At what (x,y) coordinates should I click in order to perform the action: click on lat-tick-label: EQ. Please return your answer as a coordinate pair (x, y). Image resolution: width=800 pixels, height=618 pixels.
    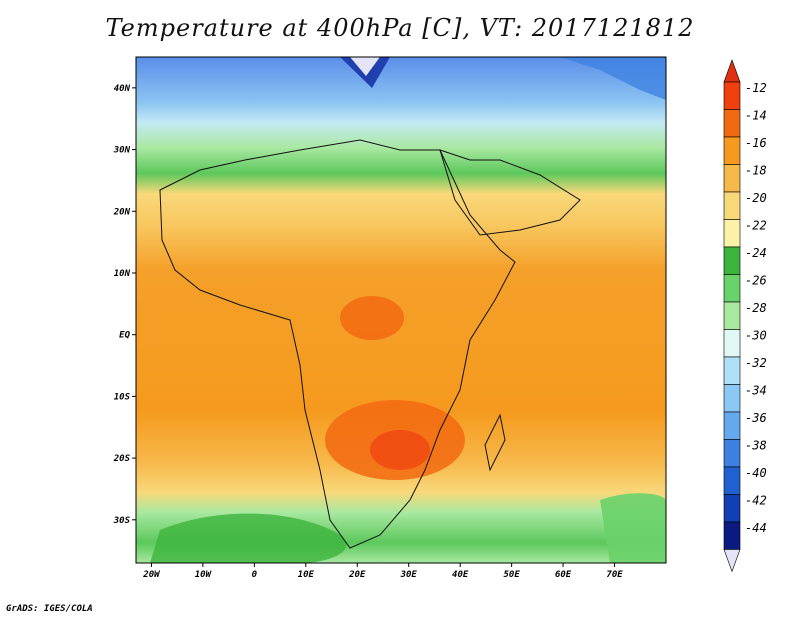
    Looking at the image, I should click on (124, 336).